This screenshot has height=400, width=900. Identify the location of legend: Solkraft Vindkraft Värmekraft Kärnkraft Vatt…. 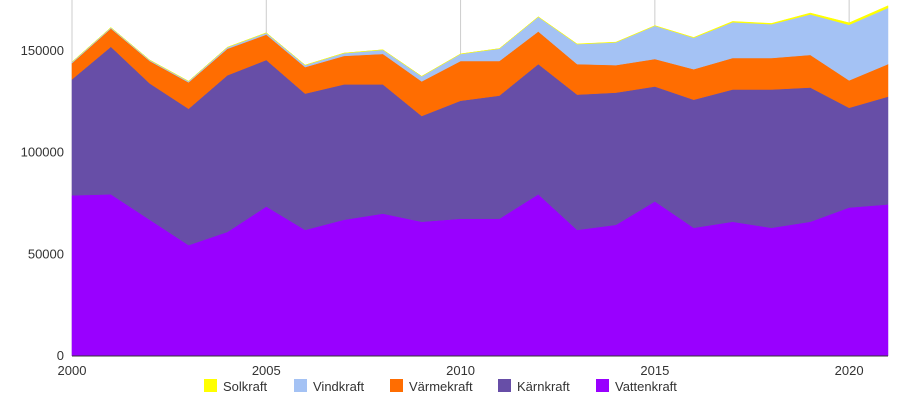
(440, 386).